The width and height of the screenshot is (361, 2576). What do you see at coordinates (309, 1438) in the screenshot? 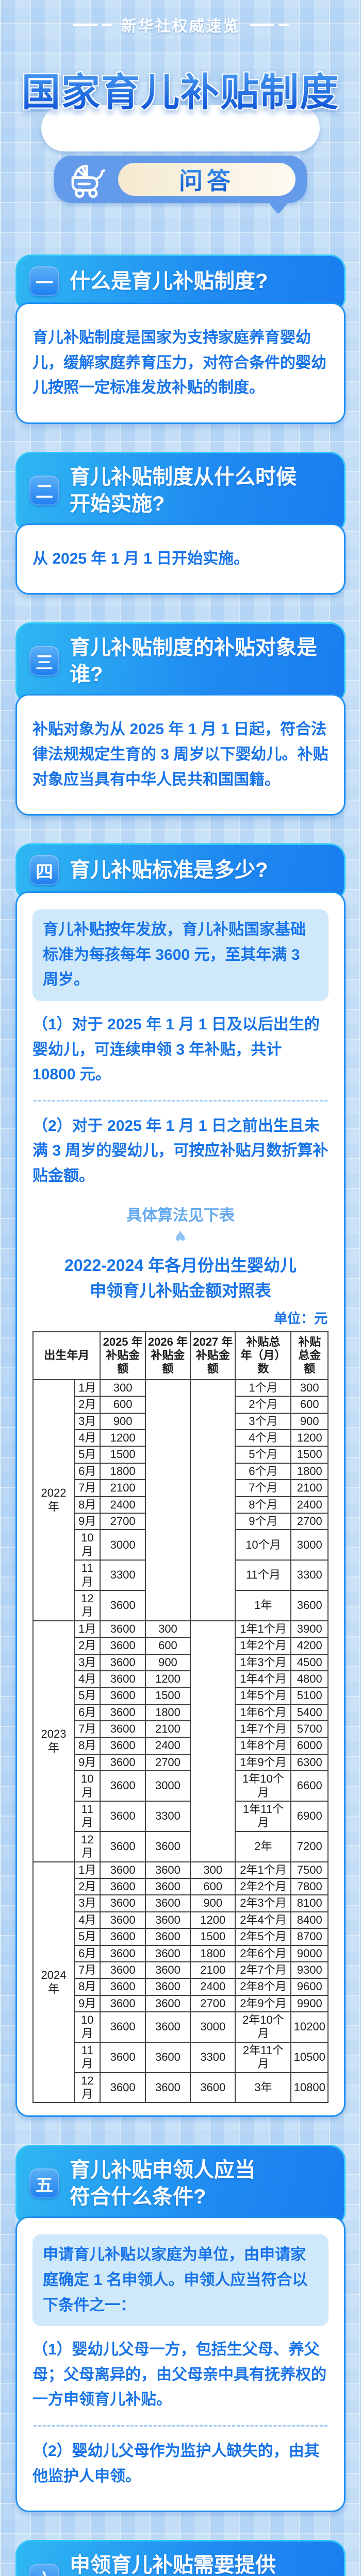
I see `total-cell: 1200` at bounding box center [309, 1438].